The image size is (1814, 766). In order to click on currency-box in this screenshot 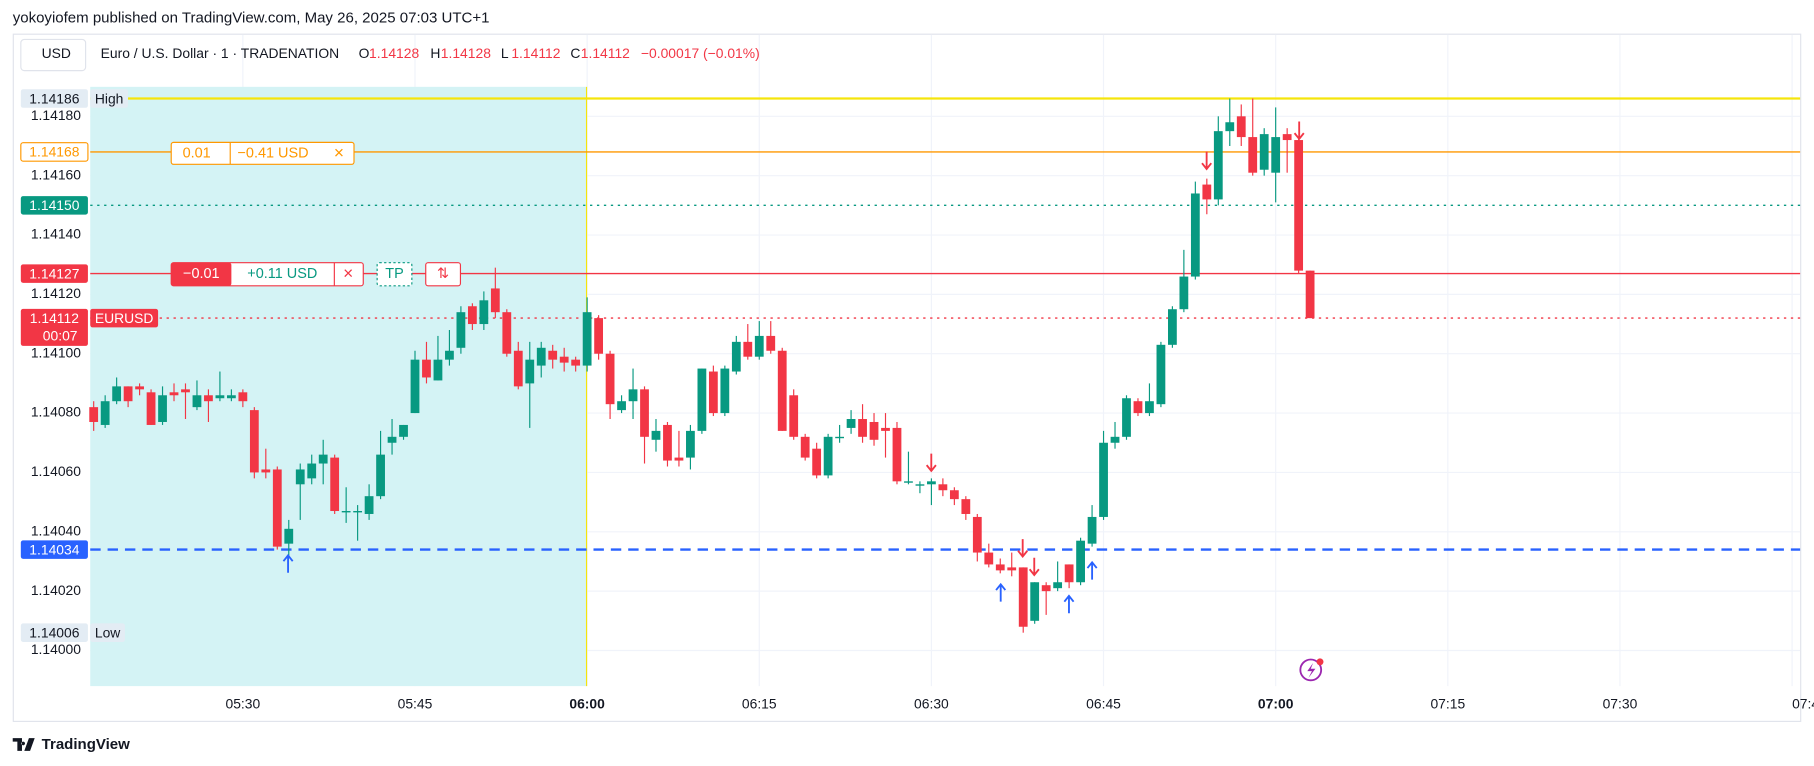, I will do `click(53, 55)`.